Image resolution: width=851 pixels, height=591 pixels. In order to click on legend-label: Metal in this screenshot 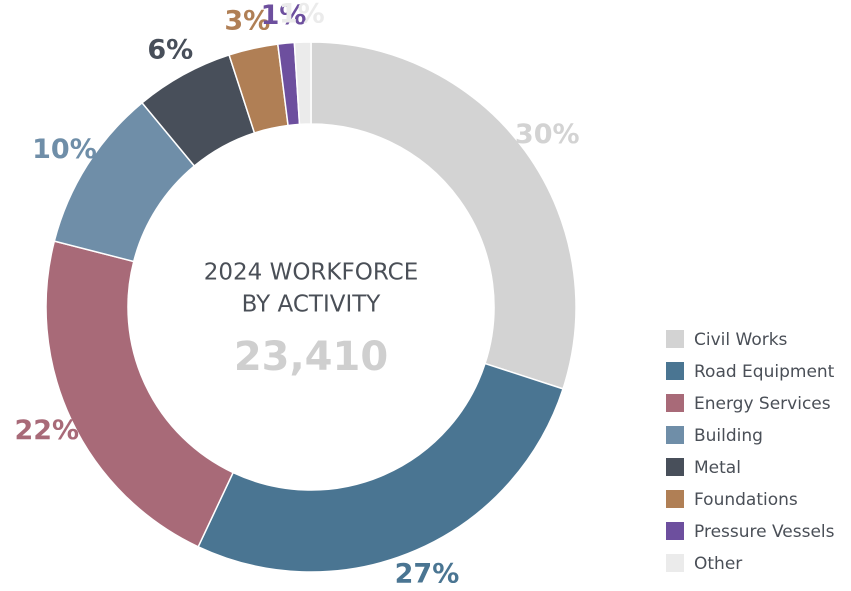, I will do `click(717, 468)`.